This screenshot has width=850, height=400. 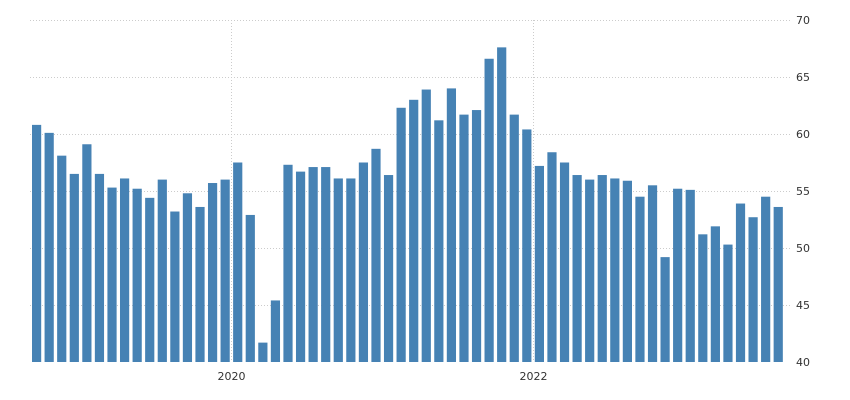 I want to click on x-axis-ticks: 2020 2022, so click(x=383, y=376).